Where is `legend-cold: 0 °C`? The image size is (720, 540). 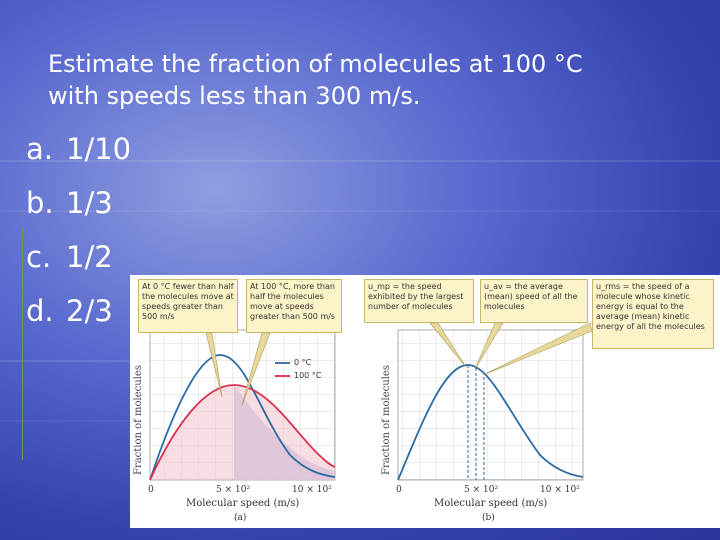
legend-cold: 0 °C is located at coordinates (303, 362).